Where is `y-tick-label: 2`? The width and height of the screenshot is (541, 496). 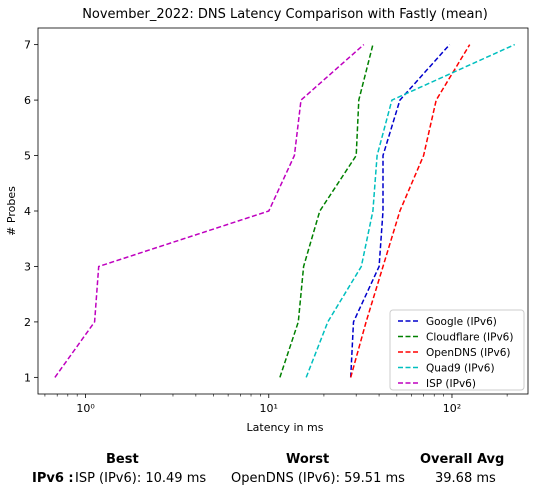 y-tick-label: 2 is located at coordinates (27, 322).